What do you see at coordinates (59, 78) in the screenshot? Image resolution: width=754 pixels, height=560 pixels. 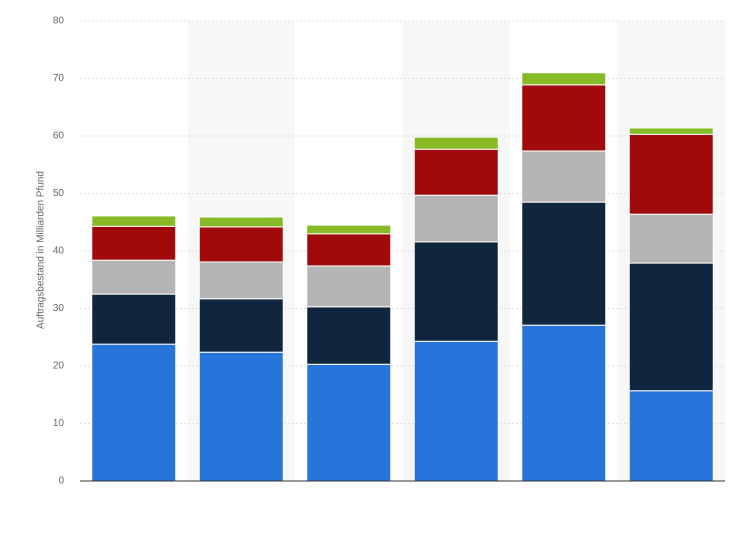 I see `y-tick-label: 70` at bounding box center [59, 78].